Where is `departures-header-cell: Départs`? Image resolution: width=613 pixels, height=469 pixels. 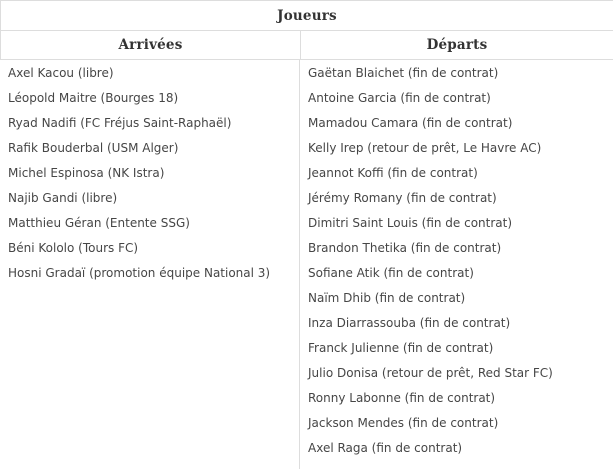 departures-header-cell: Départs is located at coordinates (457, 45).